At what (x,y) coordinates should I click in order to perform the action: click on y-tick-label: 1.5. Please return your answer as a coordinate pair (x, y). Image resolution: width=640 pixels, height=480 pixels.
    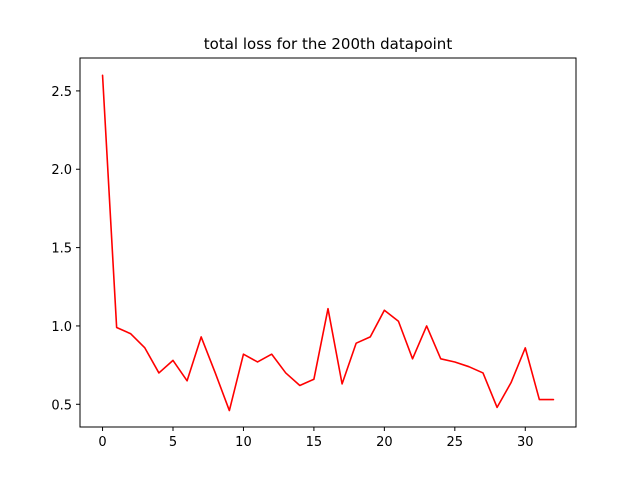
    Looking at the image, I should click on (61, 249).